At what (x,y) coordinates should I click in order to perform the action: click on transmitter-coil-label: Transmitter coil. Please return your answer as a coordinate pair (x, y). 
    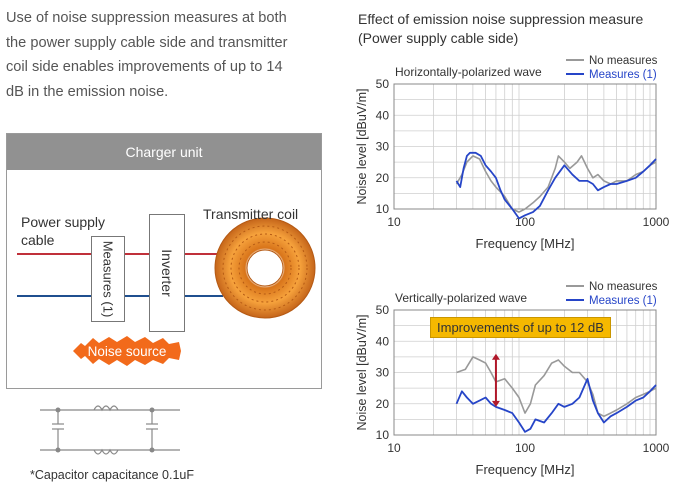
    Looking at the image, I should click on (251, 214).